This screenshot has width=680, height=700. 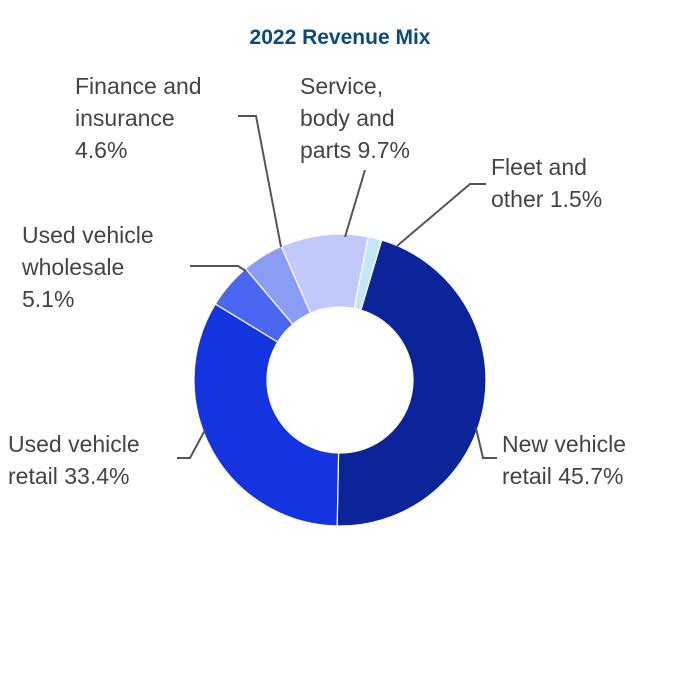 I want to click on label-fleet-and-other: Fleet and other 1.5%, so click(x=547, y=183).